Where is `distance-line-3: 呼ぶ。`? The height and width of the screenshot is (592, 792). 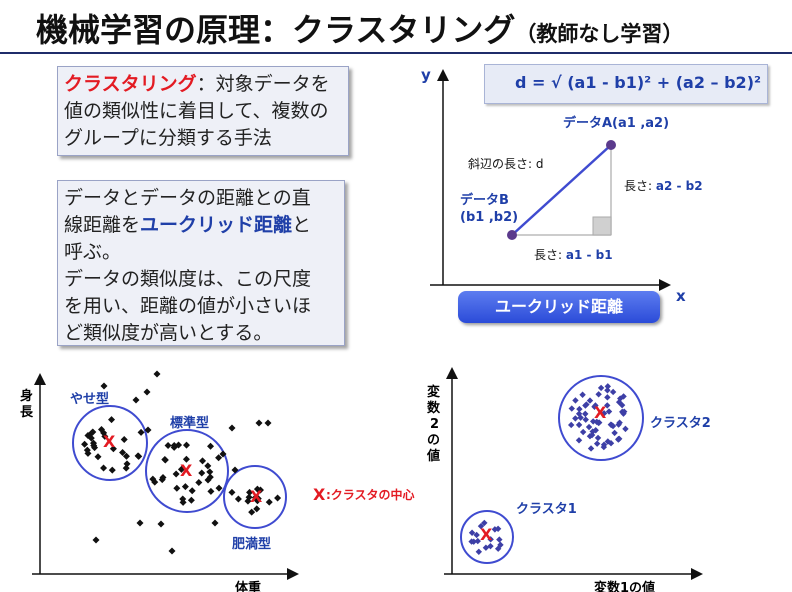
distance-line-3: 呼ぶ。 is located at coordinates (93, 252).